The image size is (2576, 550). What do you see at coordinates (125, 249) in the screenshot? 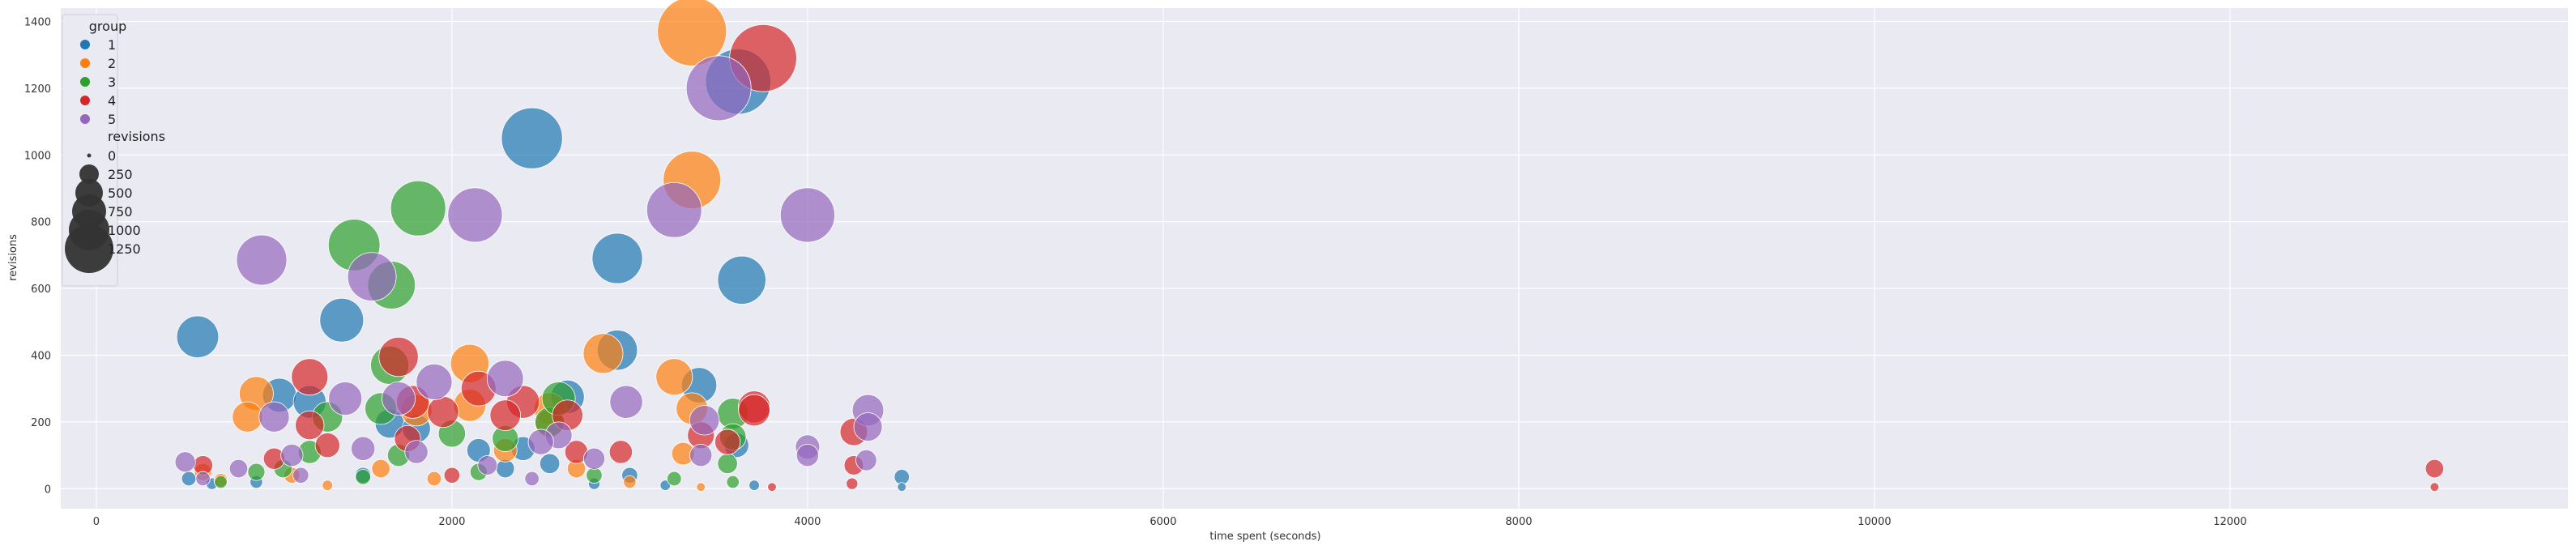
I see `legend-size-label: 1250` at bounding box center [125, 249].